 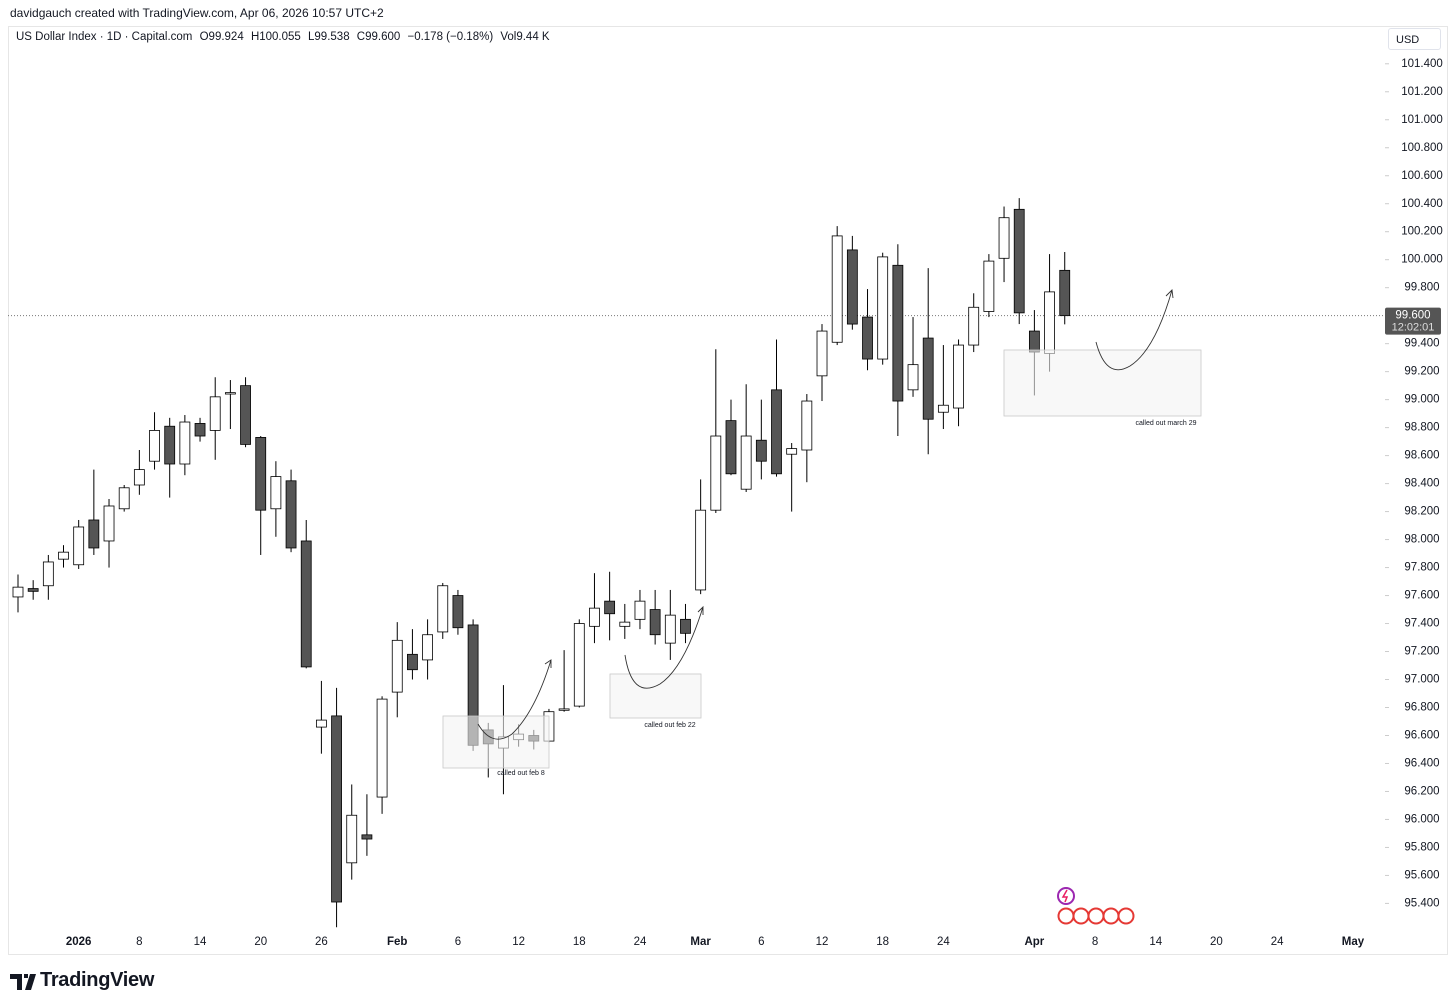 What do you see at coordinates (1421, 875) in the screenshot?
I see `y-tick-label: 95.600` at bounding box center [1421, 875].